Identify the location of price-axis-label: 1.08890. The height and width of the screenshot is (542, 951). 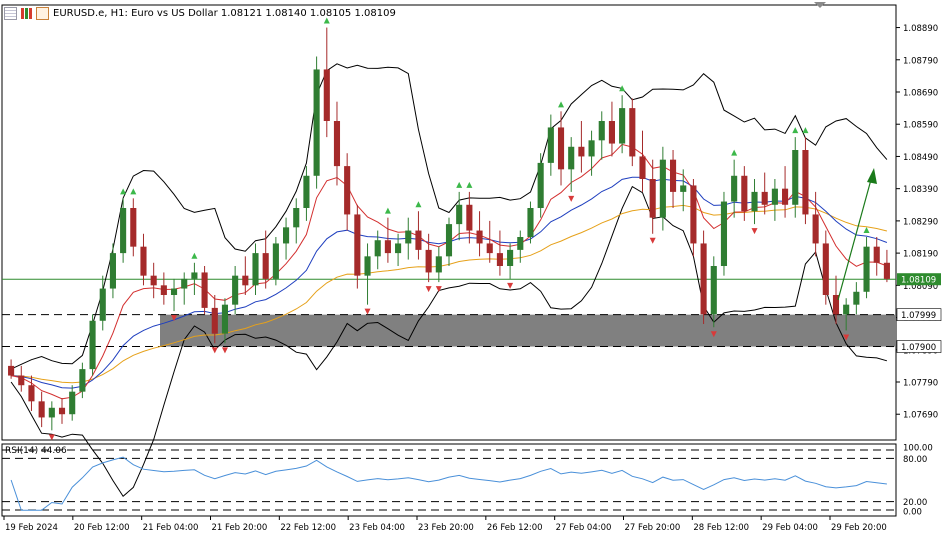
(920, 29).